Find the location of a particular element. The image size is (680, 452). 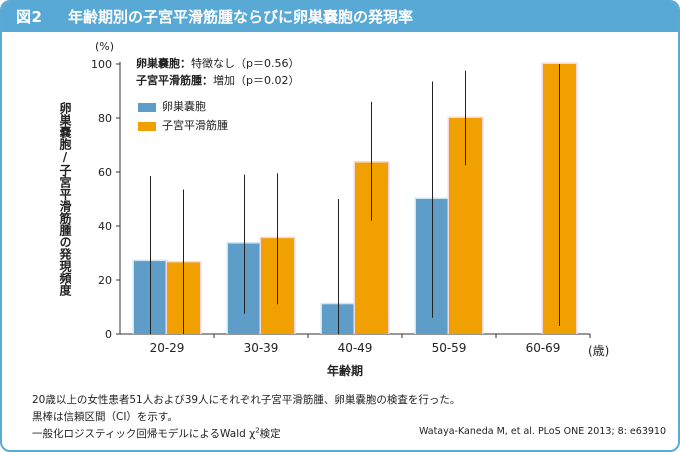

stat-uterine-name: 子宮平滑筋腫 is located at coordinates (169, 80).